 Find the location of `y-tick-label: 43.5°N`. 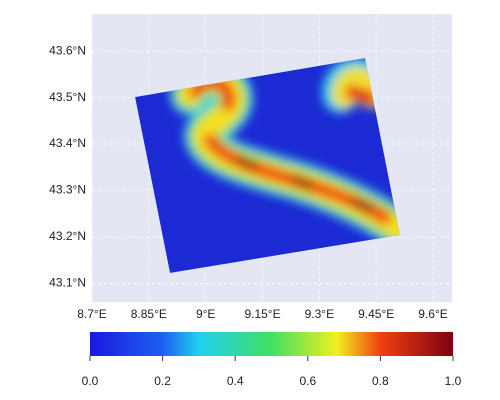

y-tick-label: 43.5°N is located at coordinates (67, 97).